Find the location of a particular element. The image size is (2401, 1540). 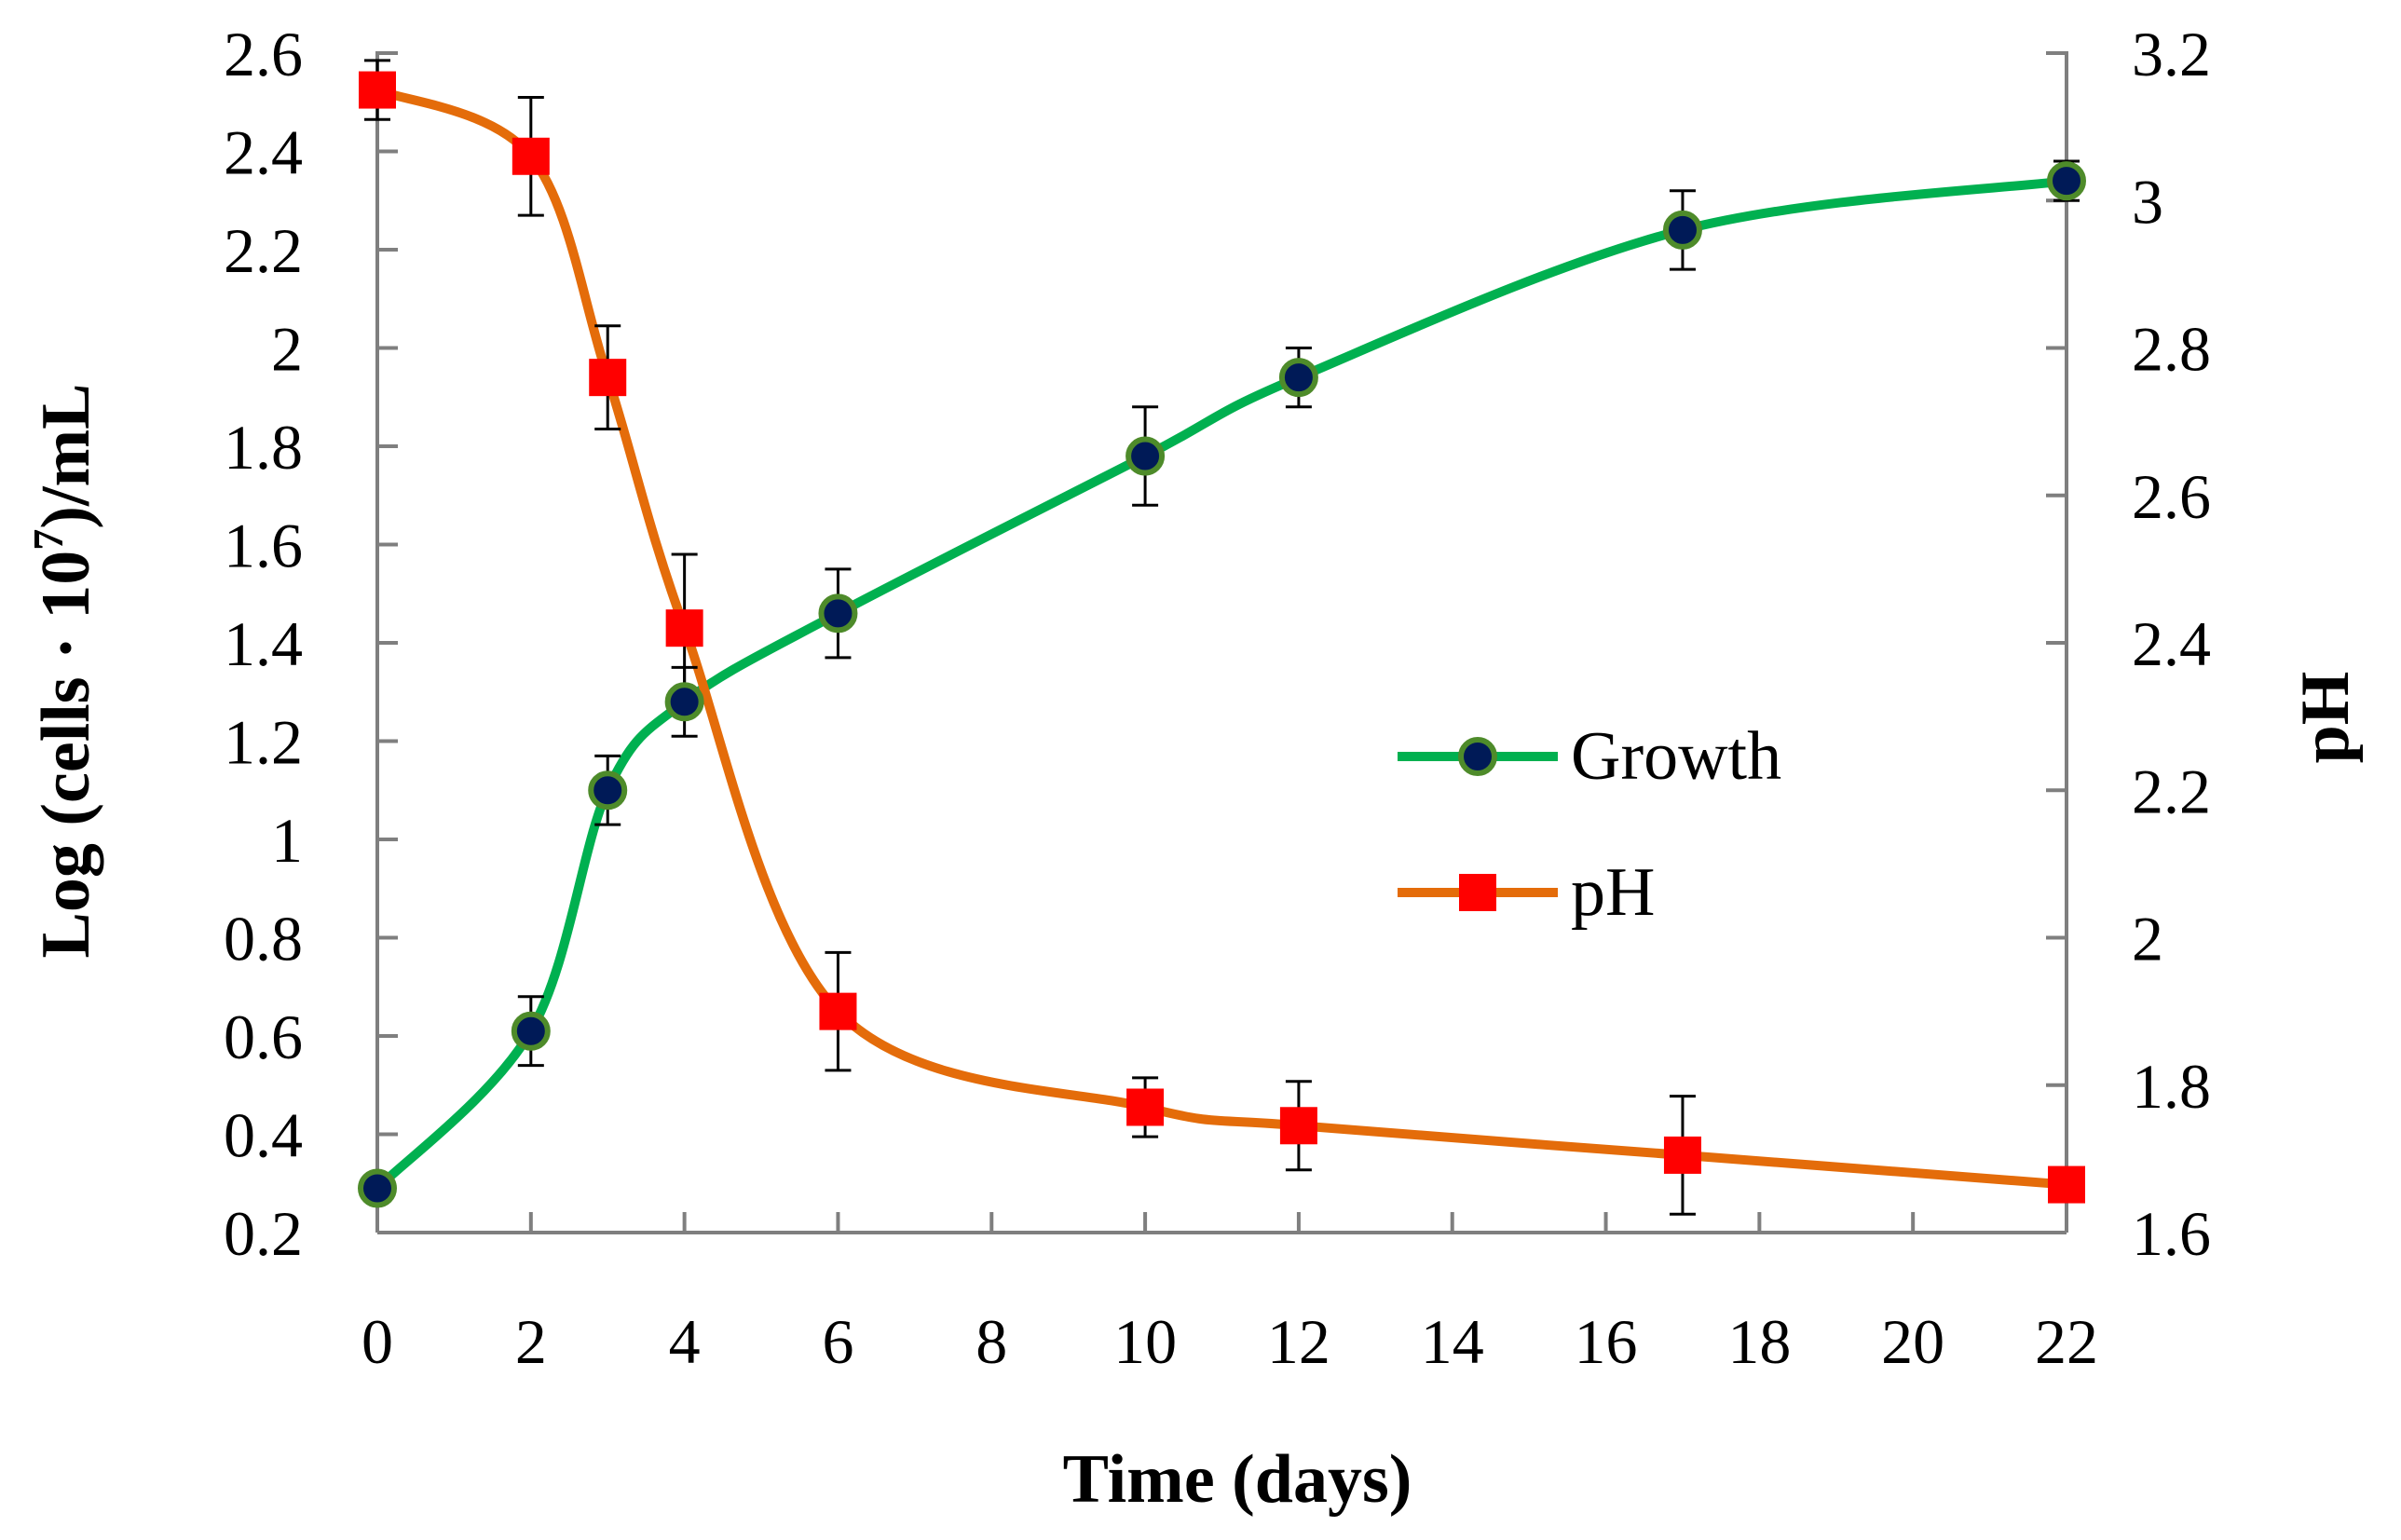

legend-ph-label: pH is located at coordinates (1613, 892).